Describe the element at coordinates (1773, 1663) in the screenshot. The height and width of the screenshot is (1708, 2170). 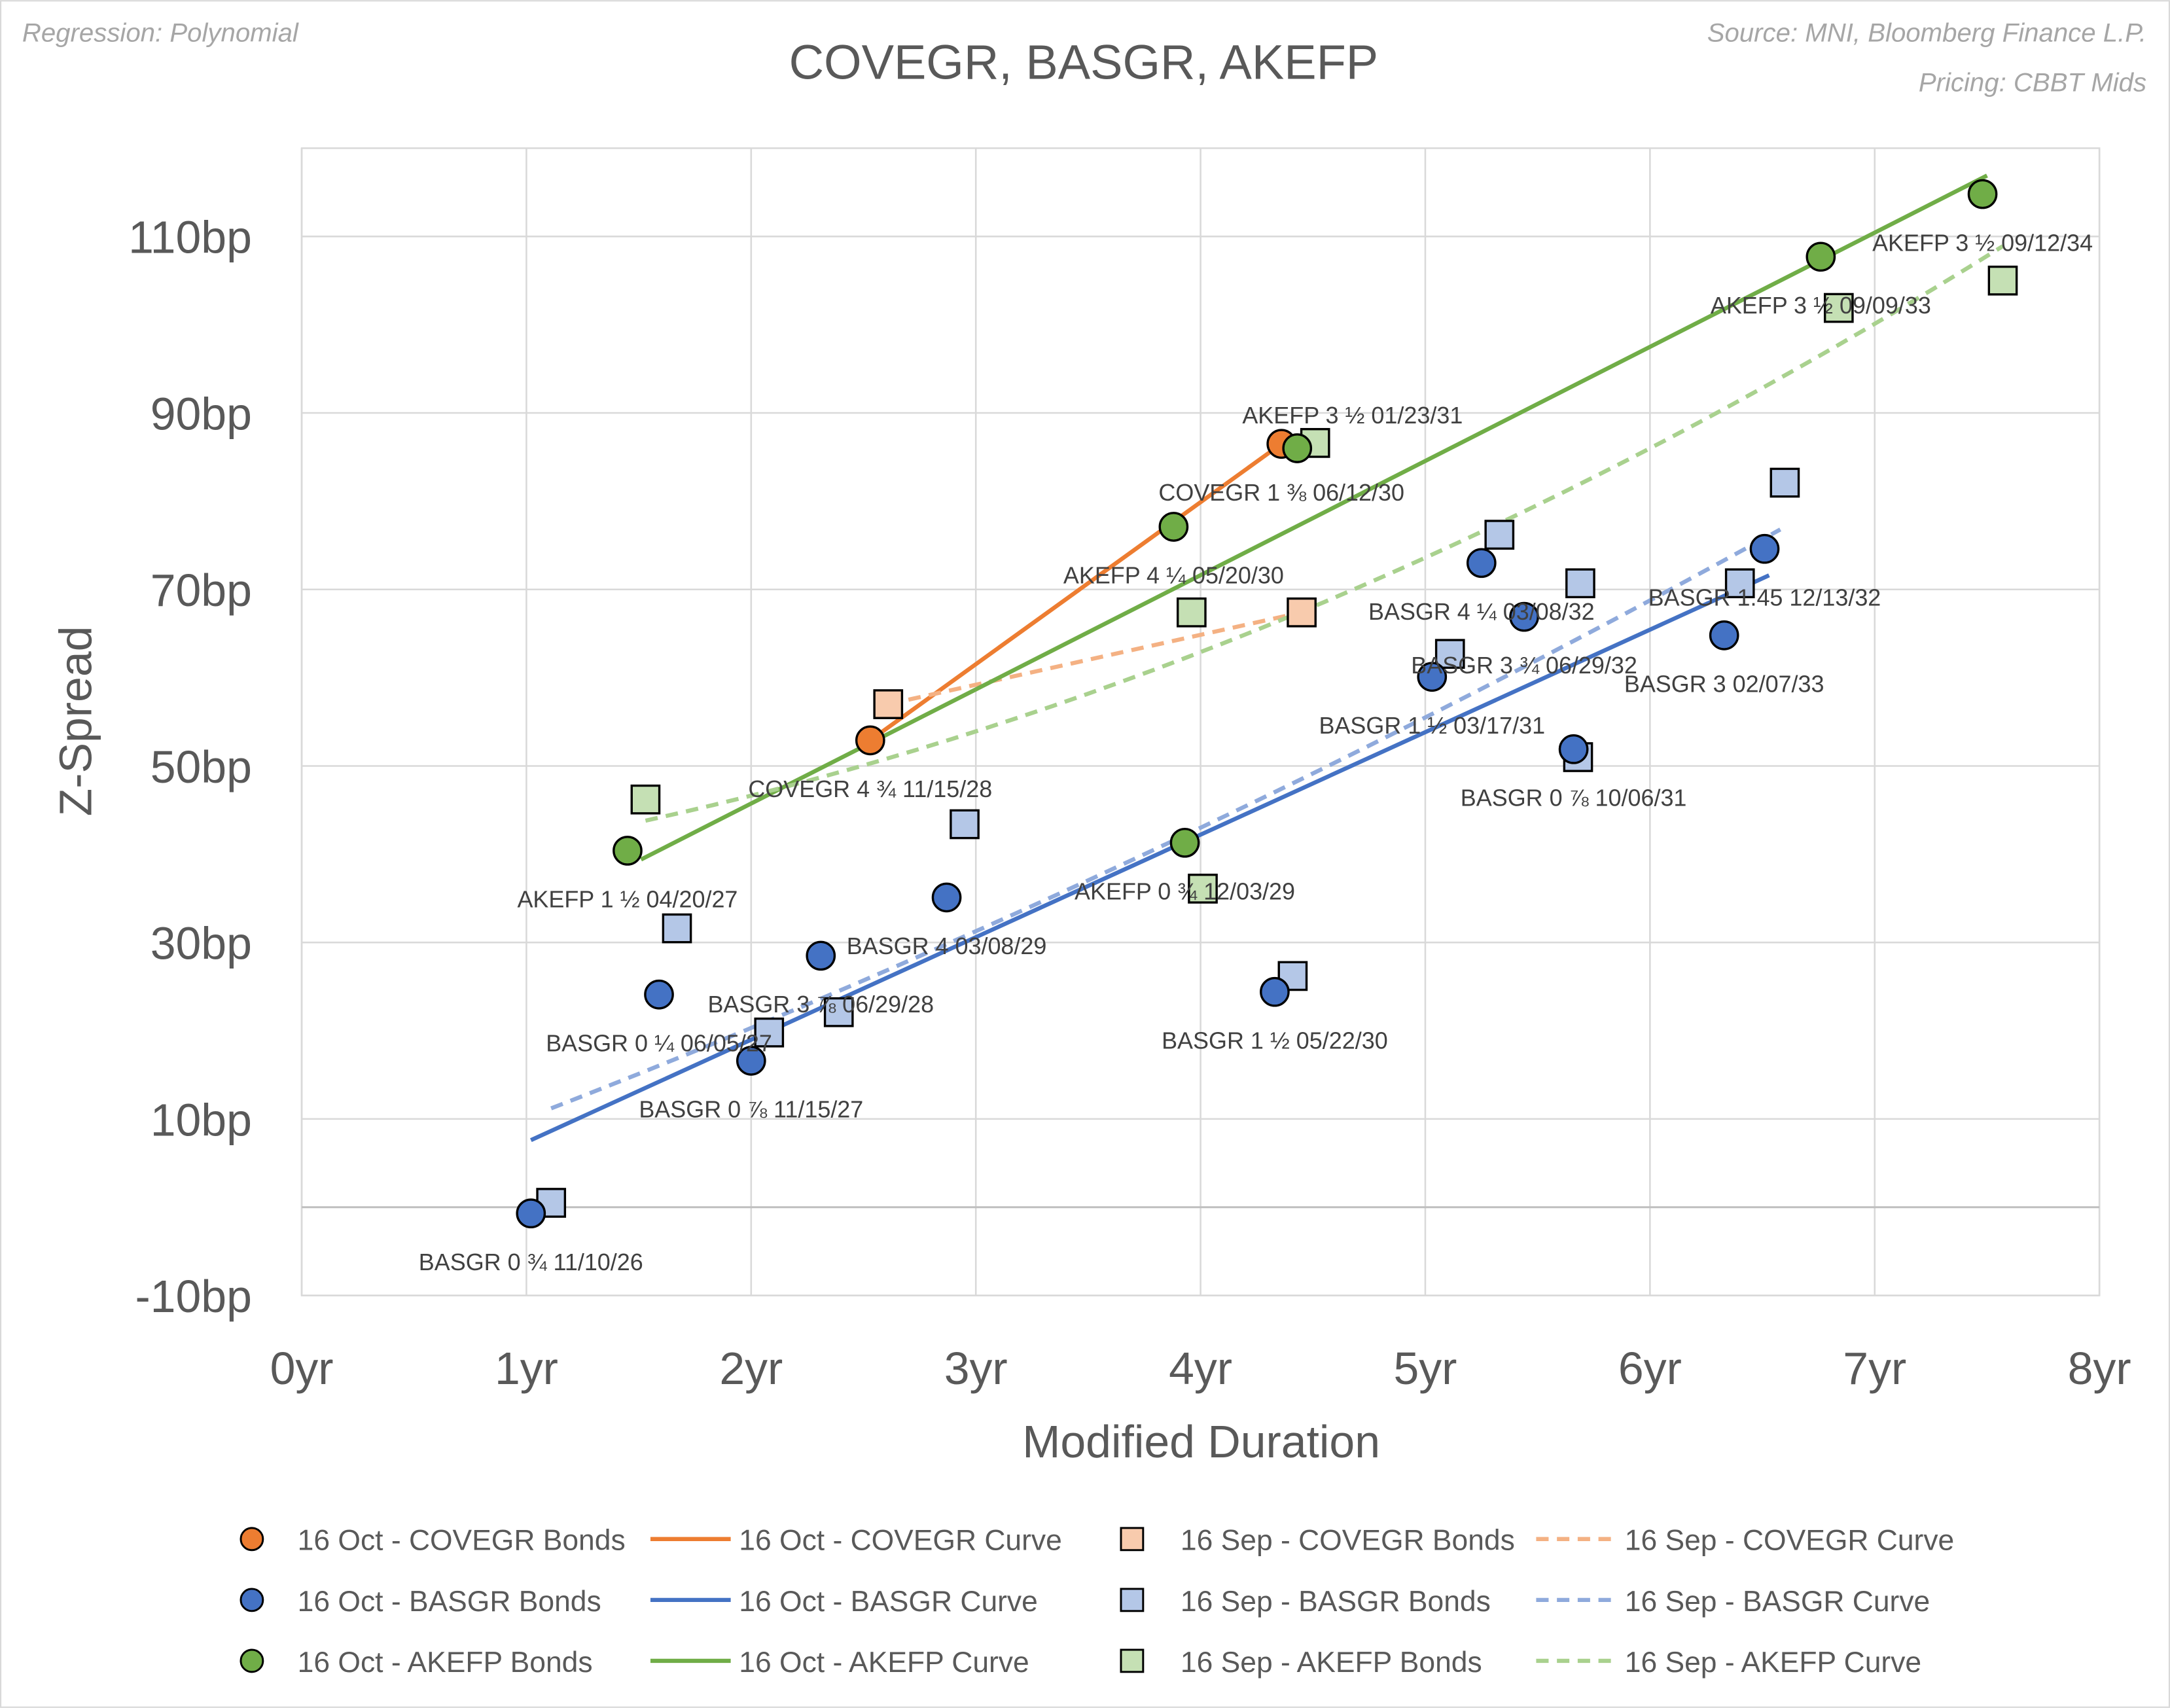
I see `legend-label: 16 Sep - AKEFP Curve` at that location.